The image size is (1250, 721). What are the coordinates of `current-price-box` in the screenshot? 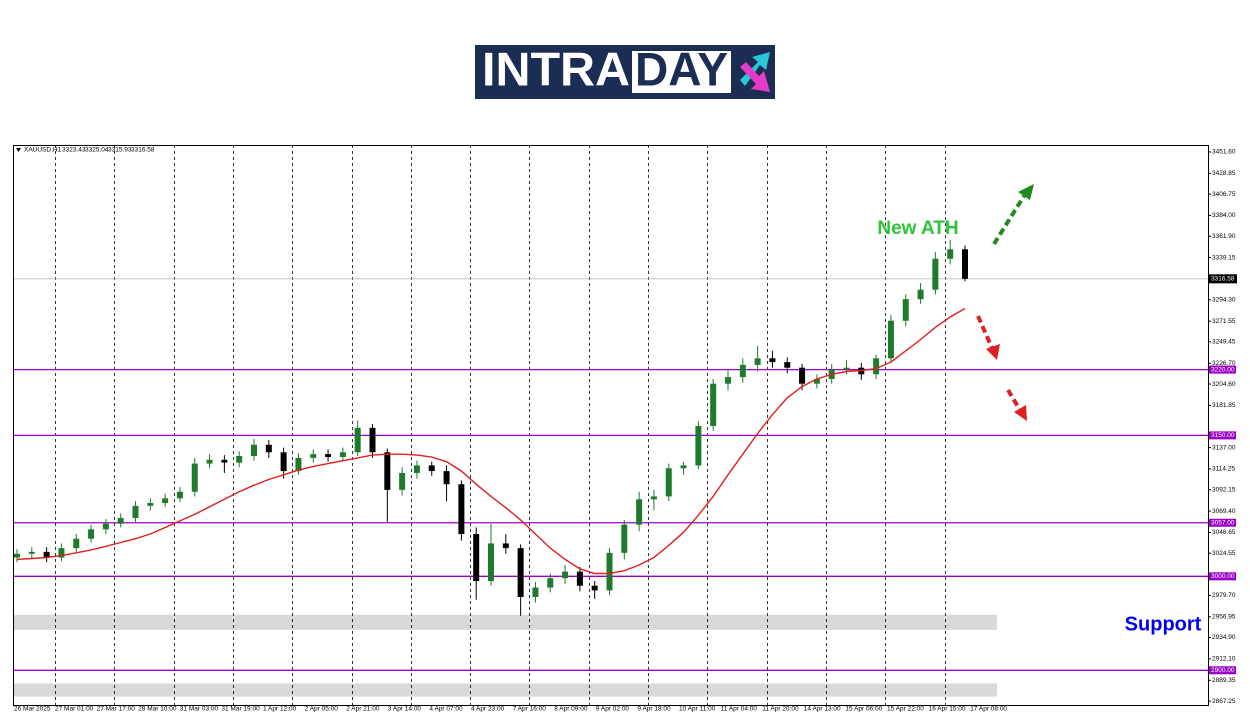 It's located at (1223, 279).